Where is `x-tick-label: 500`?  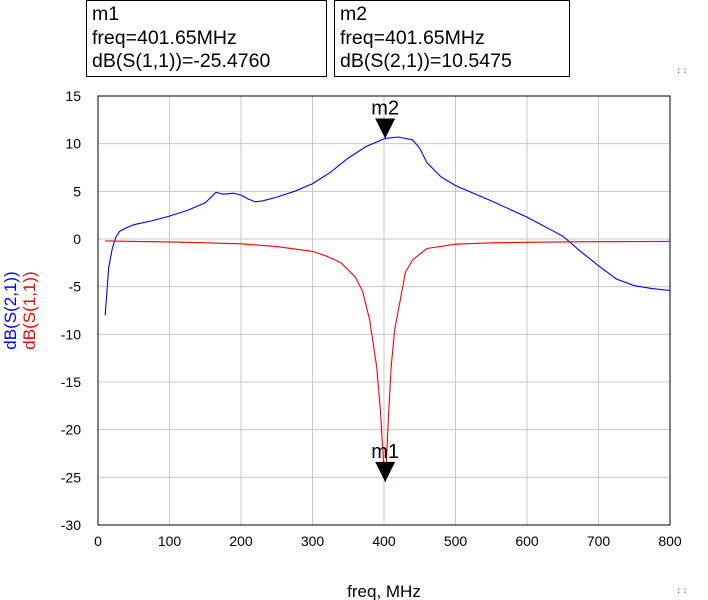 x-tick-label: 500 is located at coordinates (456, 541).